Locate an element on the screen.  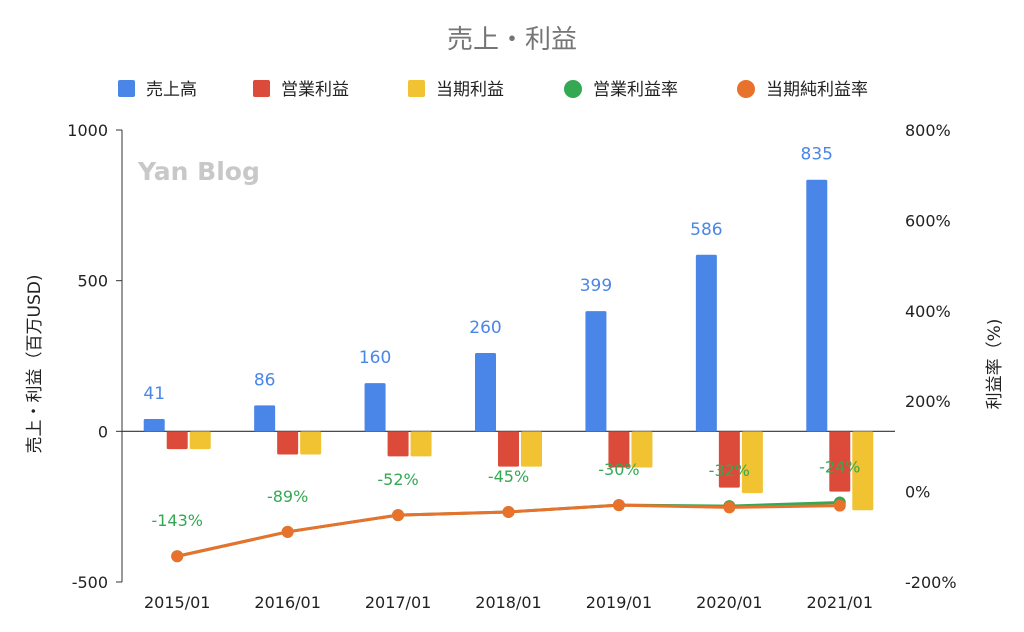
rate-value-label: -89% is located at coordinates (287, 496).